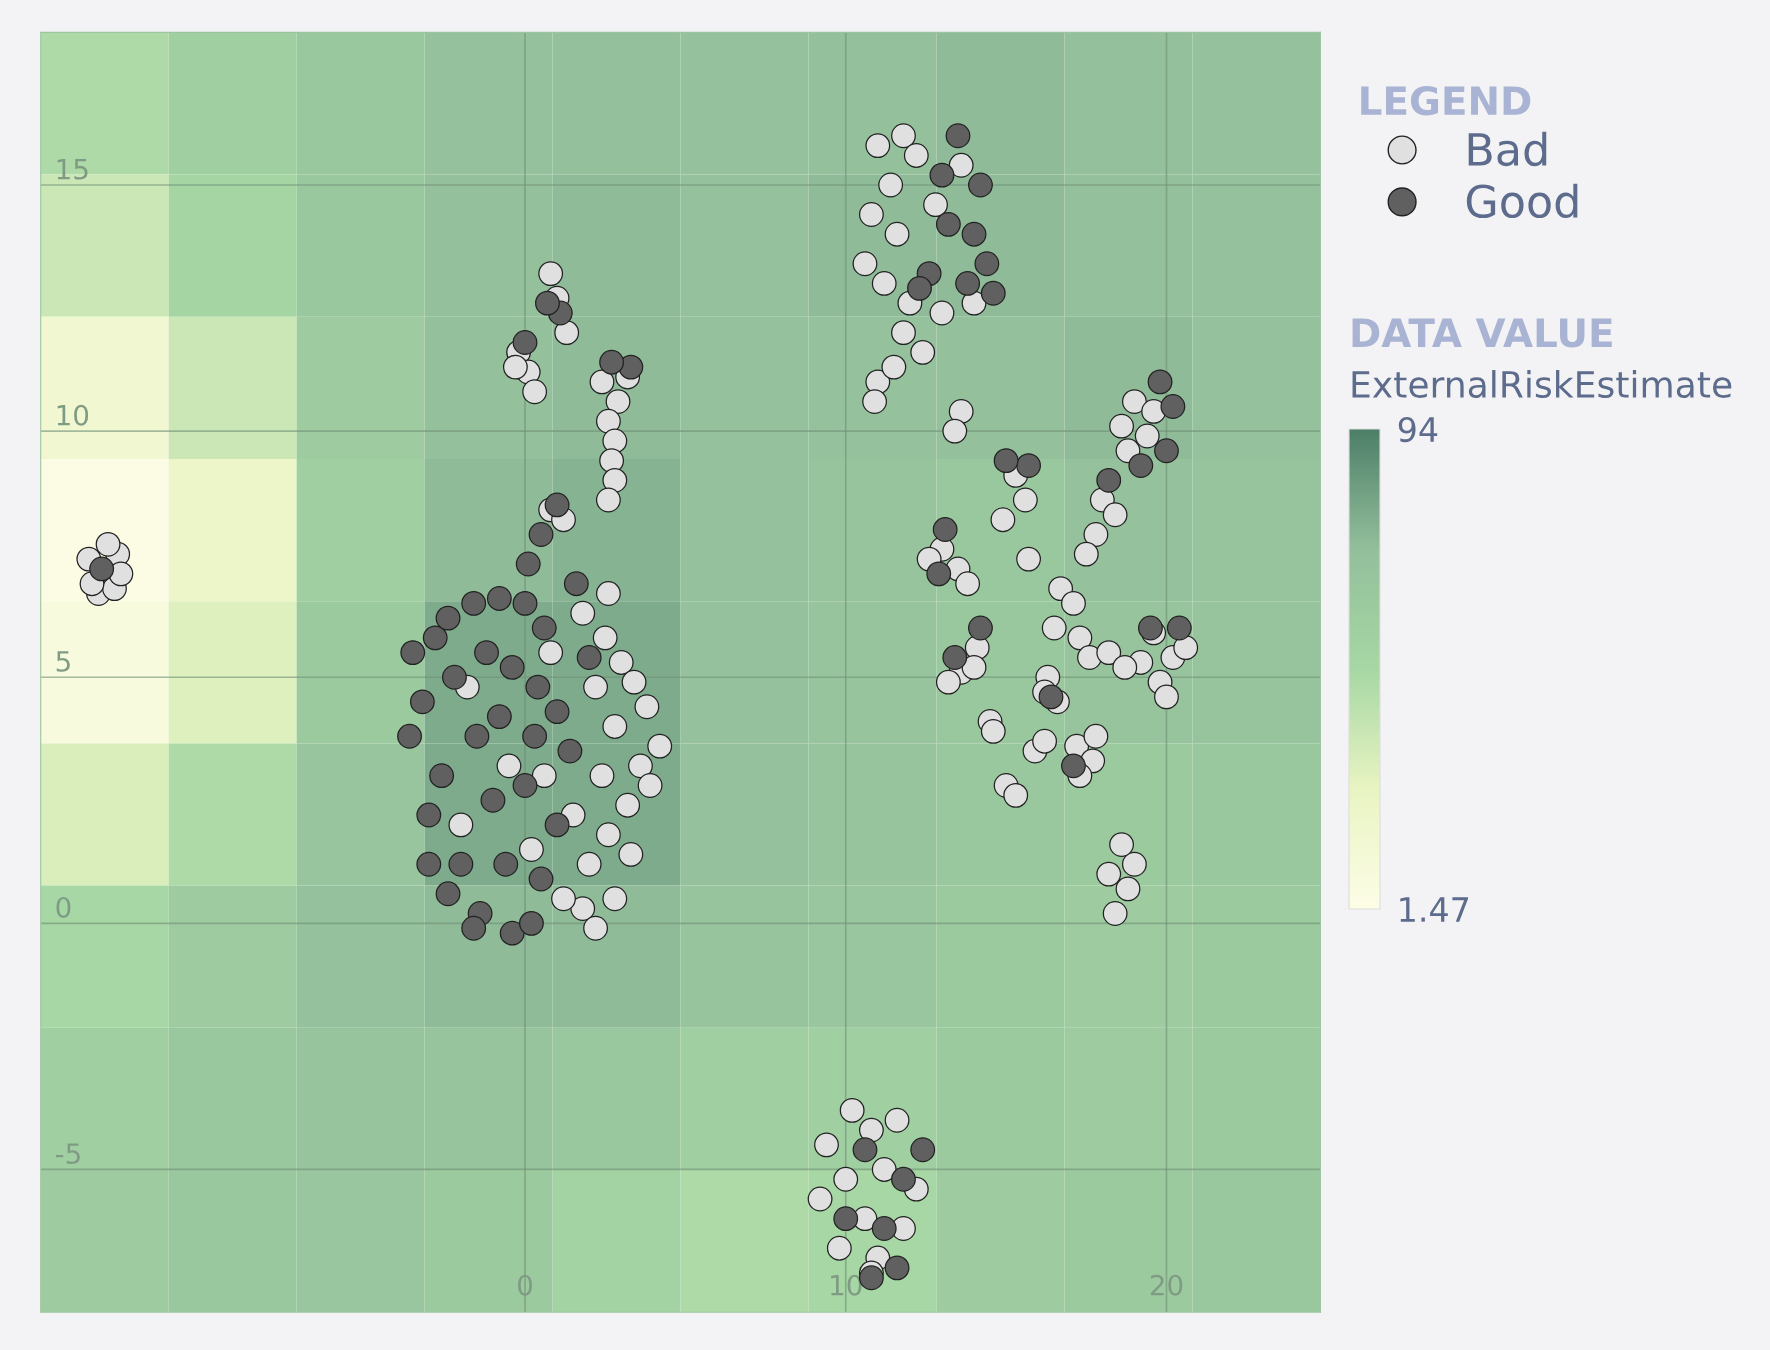  I want to click on color-bar-title: ExternalRiskEstimate, so click(1542, 384).